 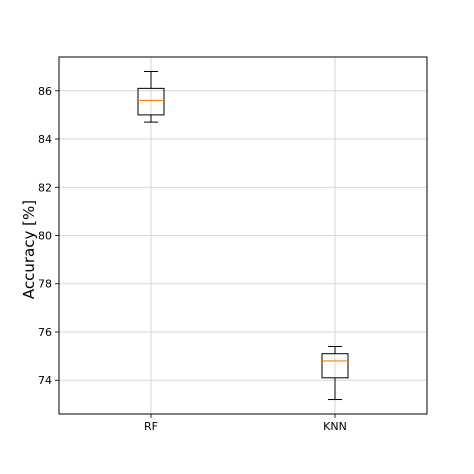 What do you see at coordinates (45, 284) in the screenshot?
I see `y-tick-label: 78` at bounding box center [45, 284].